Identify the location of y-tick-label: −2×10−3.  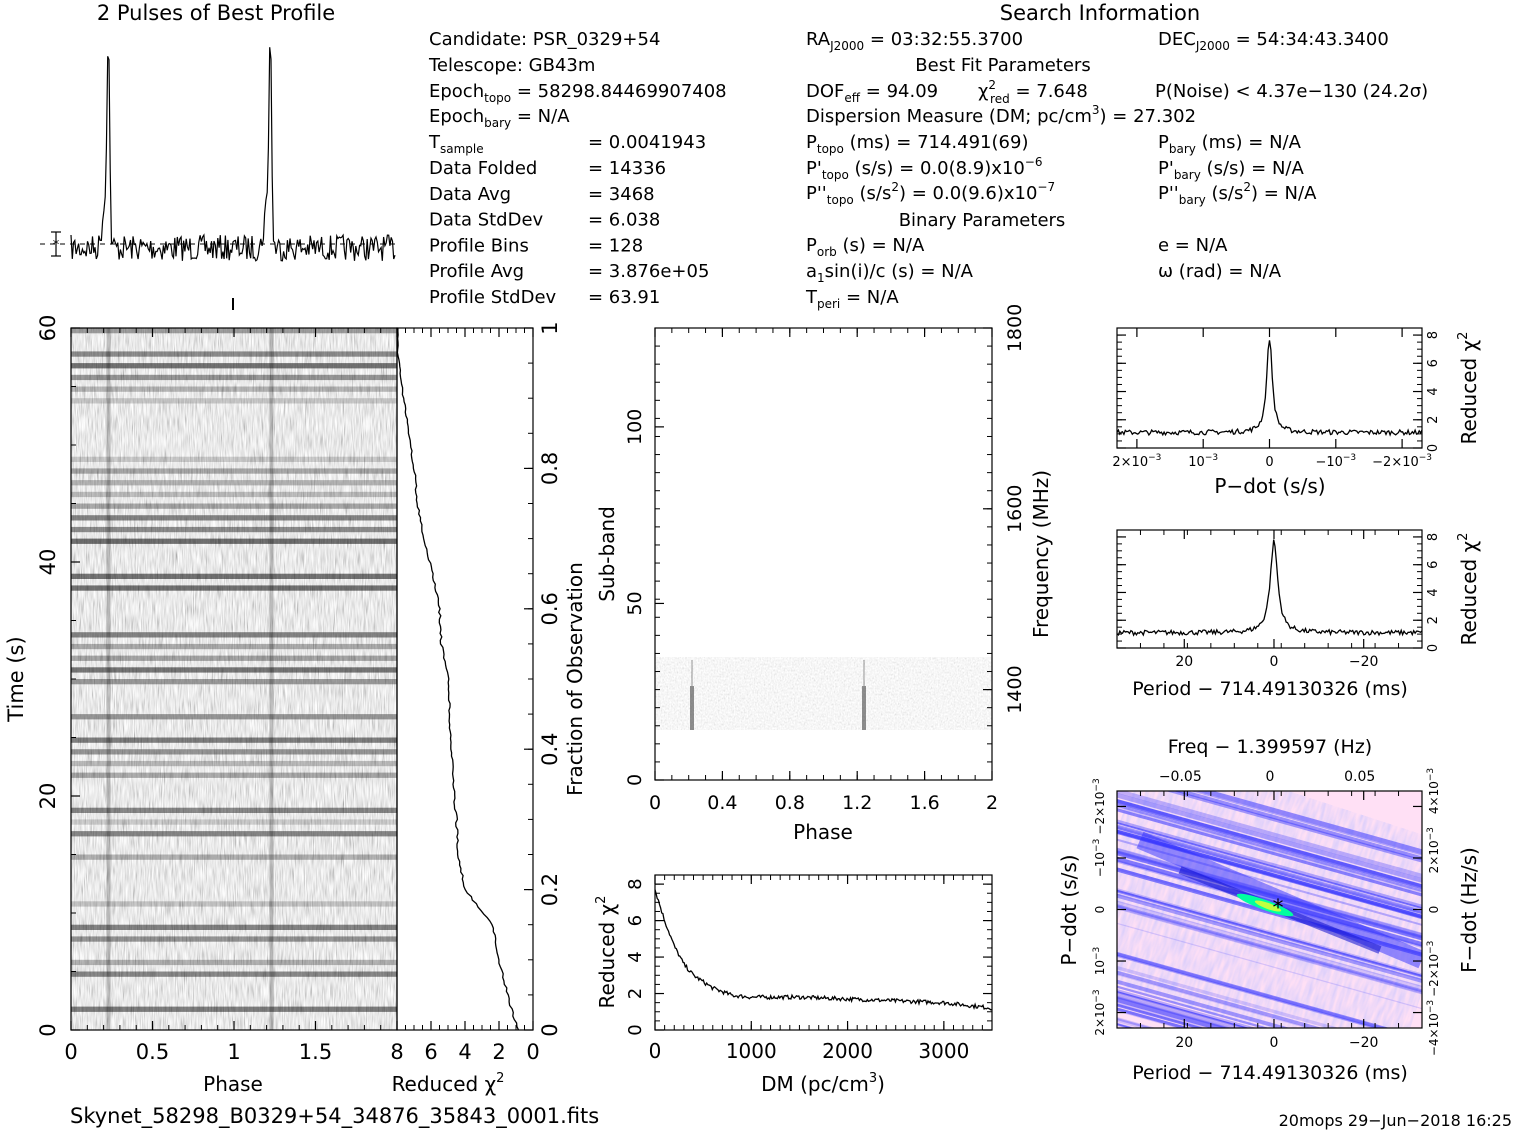
(1099, 806).